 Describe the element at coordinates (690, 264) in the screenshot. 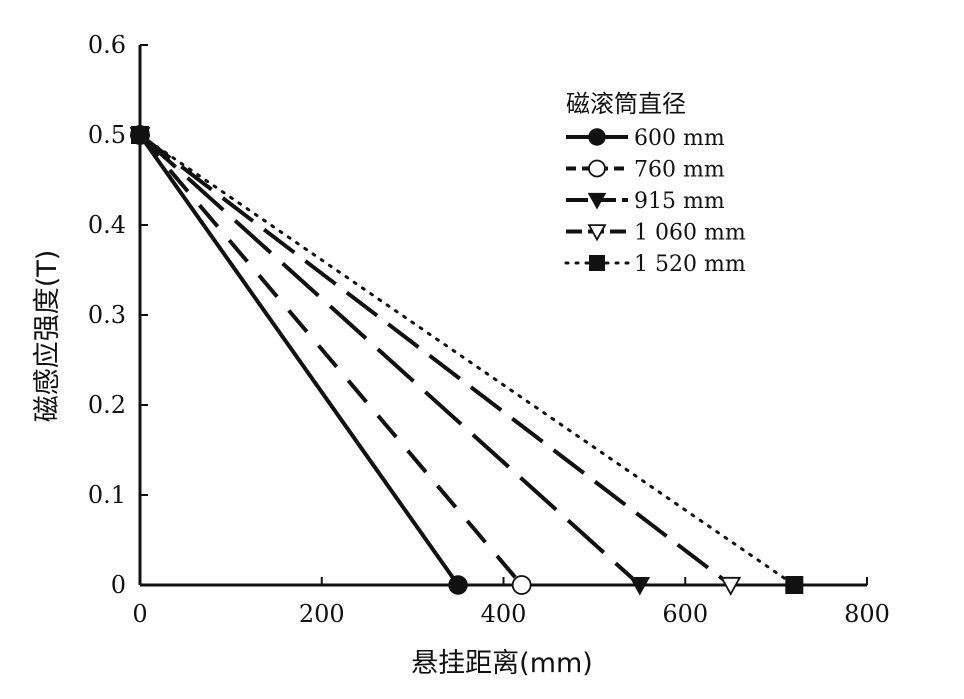

I see `legend-label-5: 1 520 mm` at that location.